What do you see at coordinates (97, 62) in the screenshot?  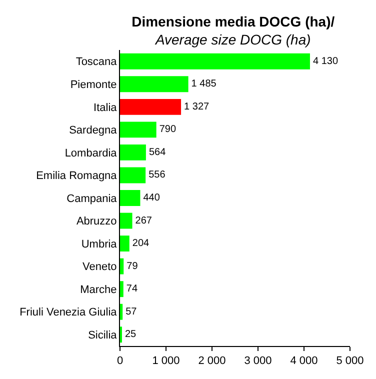 I see `y-tick-label: Toscana` at bounding box center [97, 62].